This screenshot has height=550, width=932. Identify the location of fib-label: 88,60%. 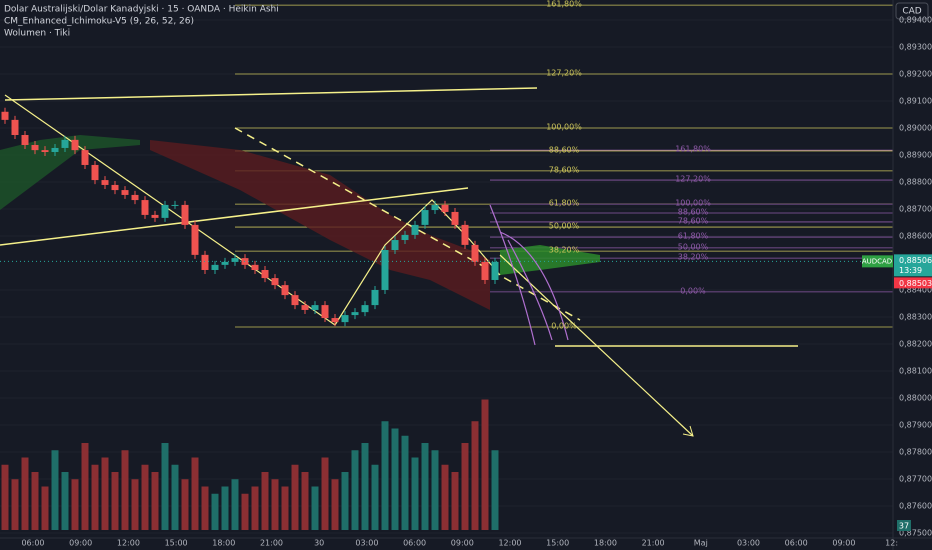
(693, 212).